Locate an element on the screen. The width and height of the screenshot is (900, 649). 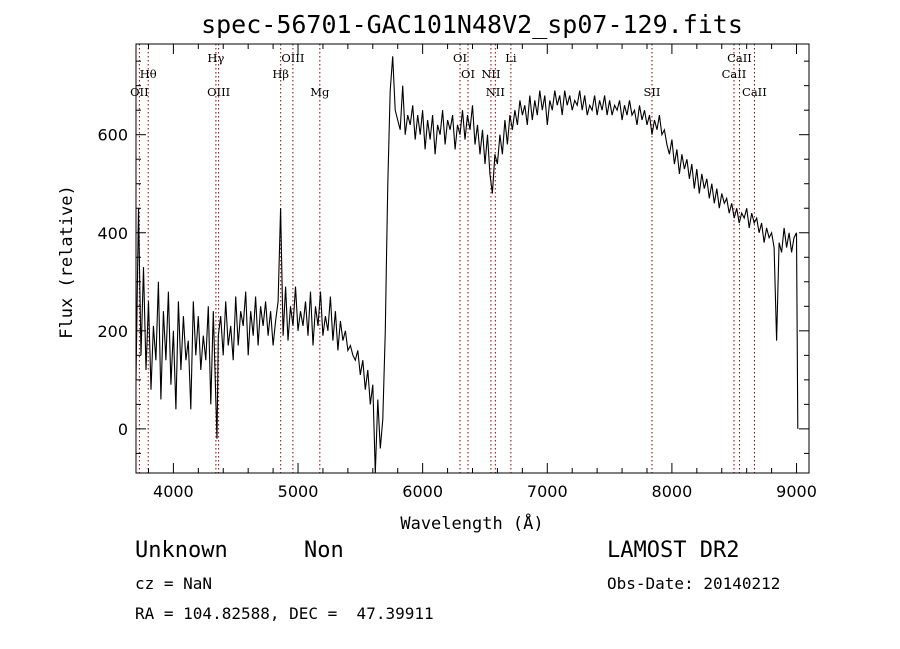
x-tick-label: 5000 is located at coordinates (298, 491).